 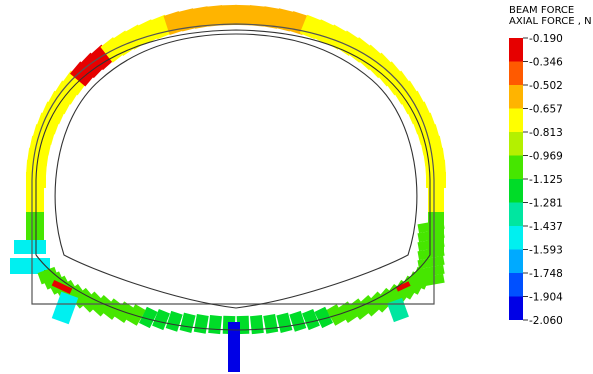 I want to click on legend-label: -2.060, so click(x=546, y=321).